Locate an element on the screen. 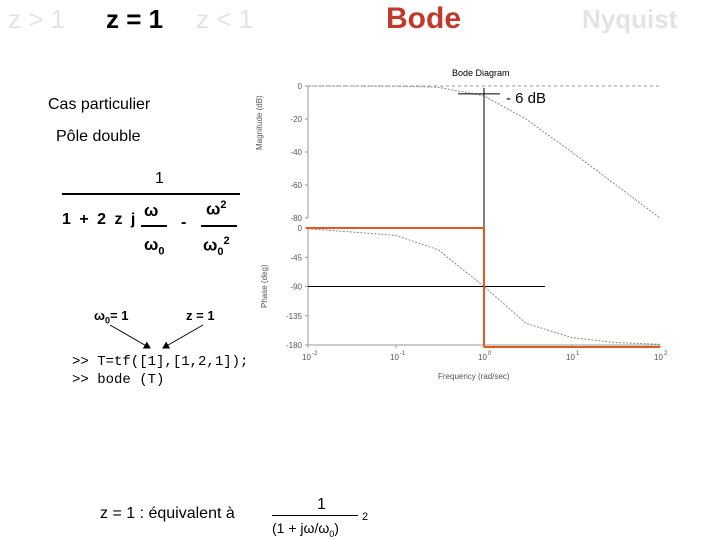 The width and height of the screenshot is (720, 540). x-tick-exponent: -2 is located at coordinates (315, 354).